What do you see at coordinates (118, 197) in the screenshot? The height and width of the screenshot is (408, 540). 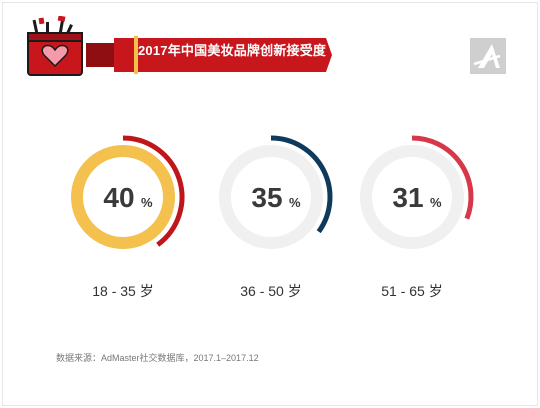 I see `value-label: 40` at bounding box center [118, 197].